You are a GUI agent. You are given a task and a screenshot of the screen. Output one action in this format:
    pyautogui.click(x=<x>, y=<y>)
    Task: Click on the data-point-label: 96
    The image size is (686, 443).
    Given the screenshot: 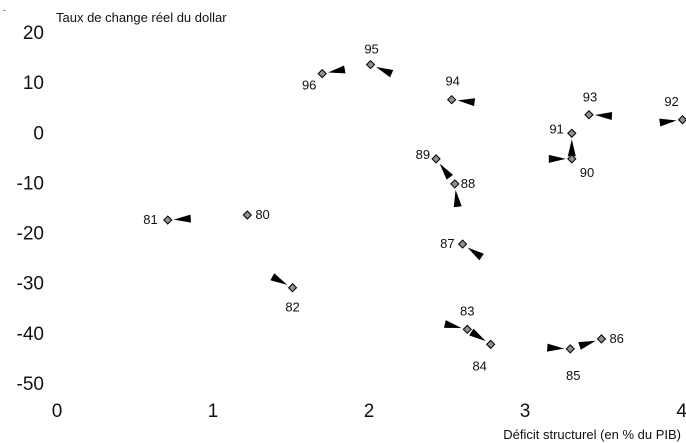 What is the action you would take?
    pyautogui.click(x=309, y=85)
    